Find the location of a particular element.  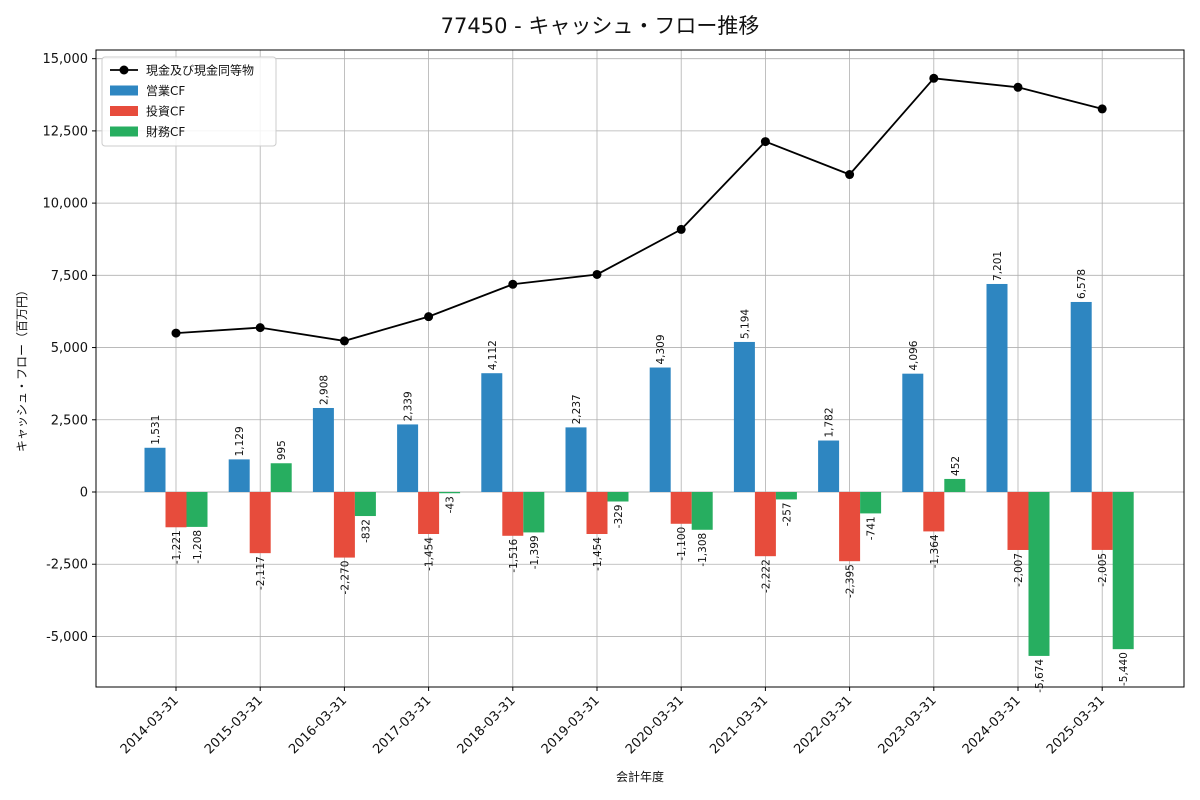

bar-value-label: 2,908 is located at coordinates (324, 390).